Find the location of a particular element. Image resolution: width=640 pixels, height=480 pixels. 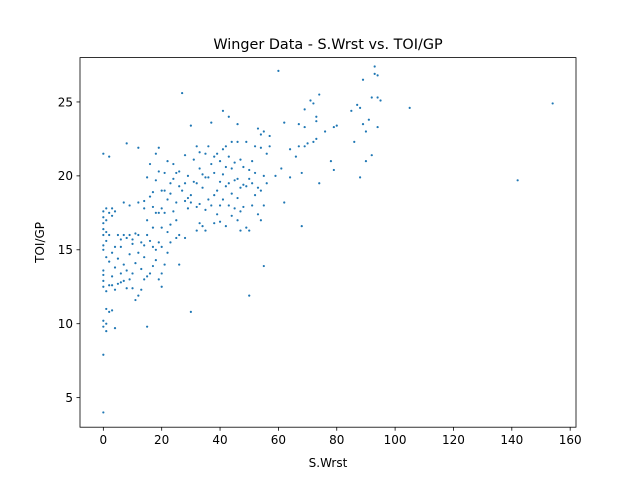

y-tick-label: 25 is located at coordinates (65, 102).